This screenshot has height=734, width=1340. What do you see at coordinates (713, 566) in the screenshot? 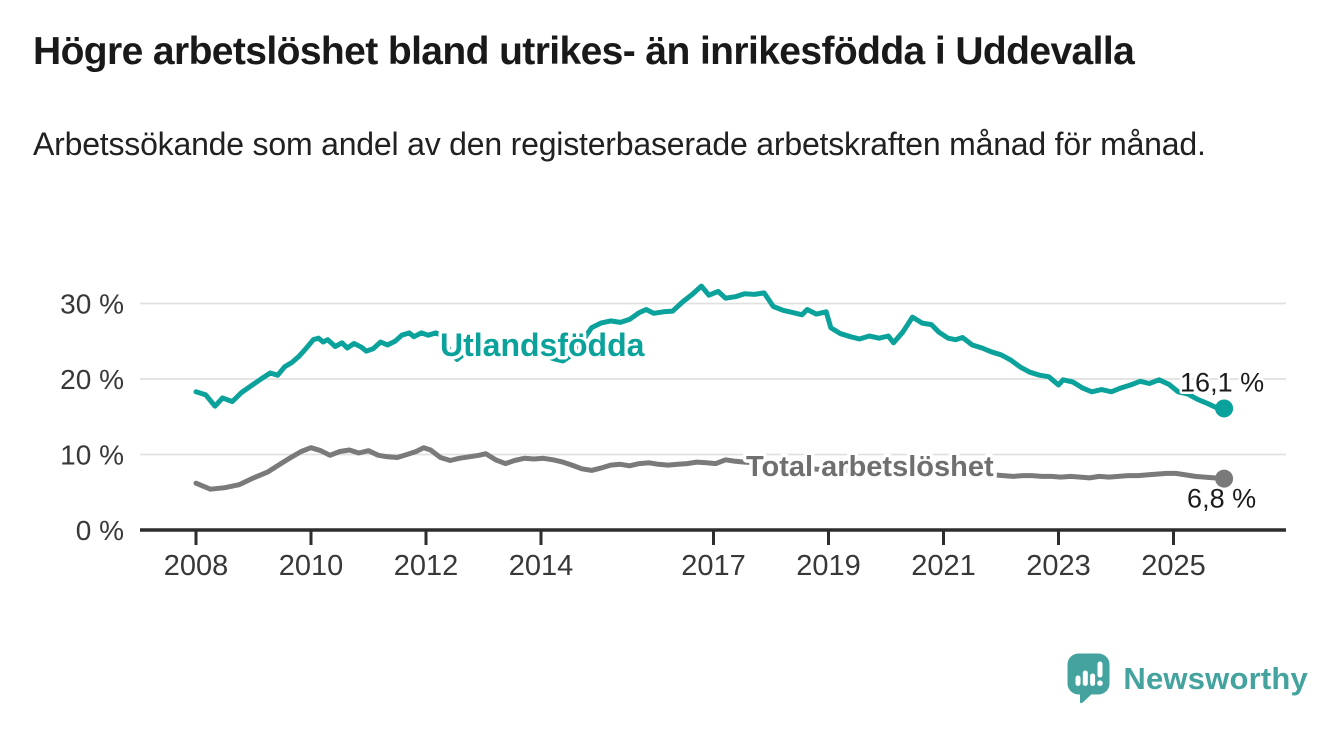
I see `x-axis-tick-label: 2017` at bounding box center [713, 566].